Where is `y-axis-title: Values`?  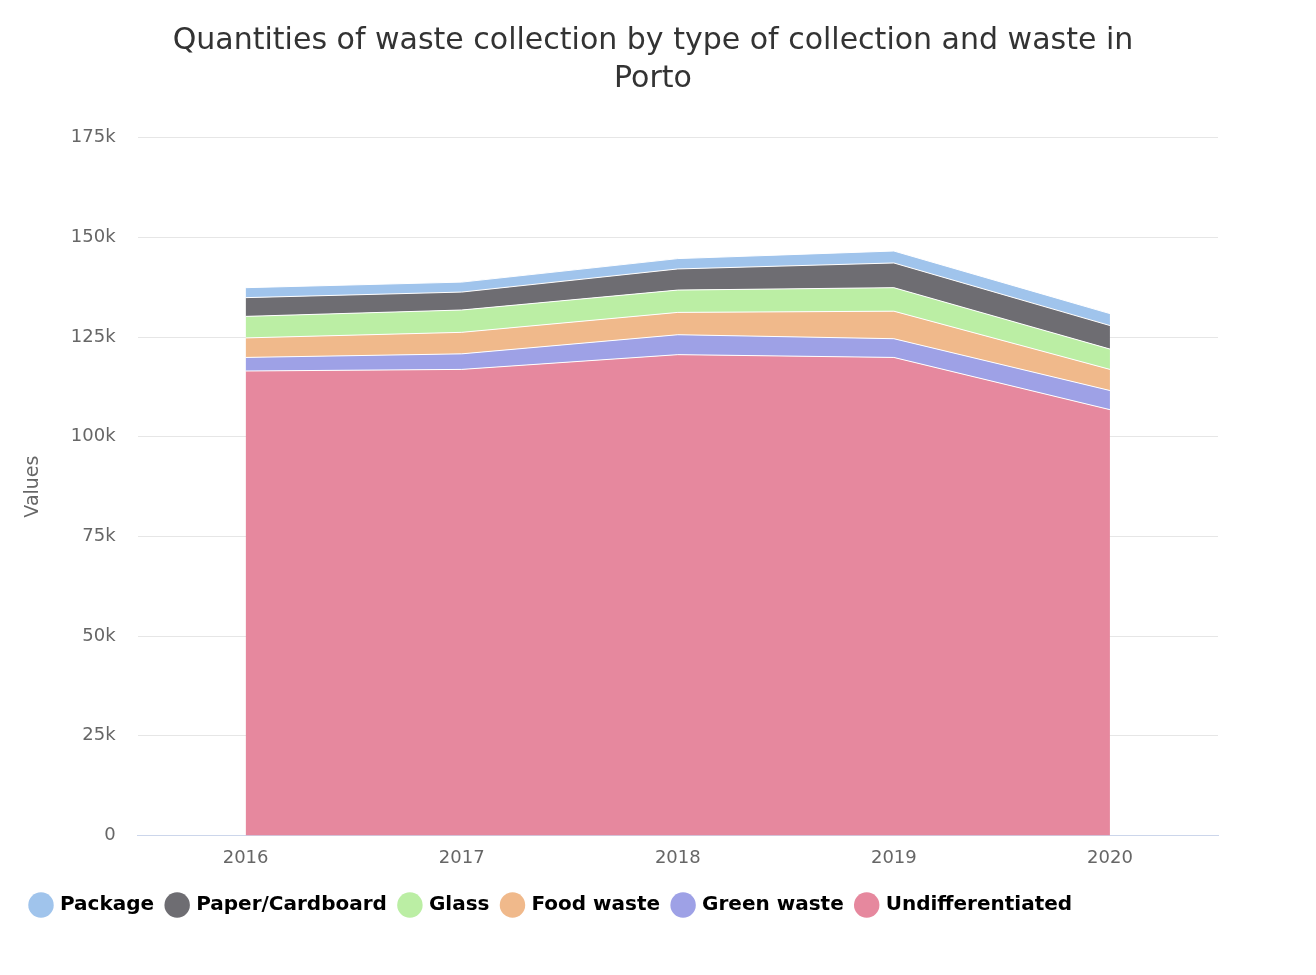 y-axis-title: Values is located at coordinates (31, 486).